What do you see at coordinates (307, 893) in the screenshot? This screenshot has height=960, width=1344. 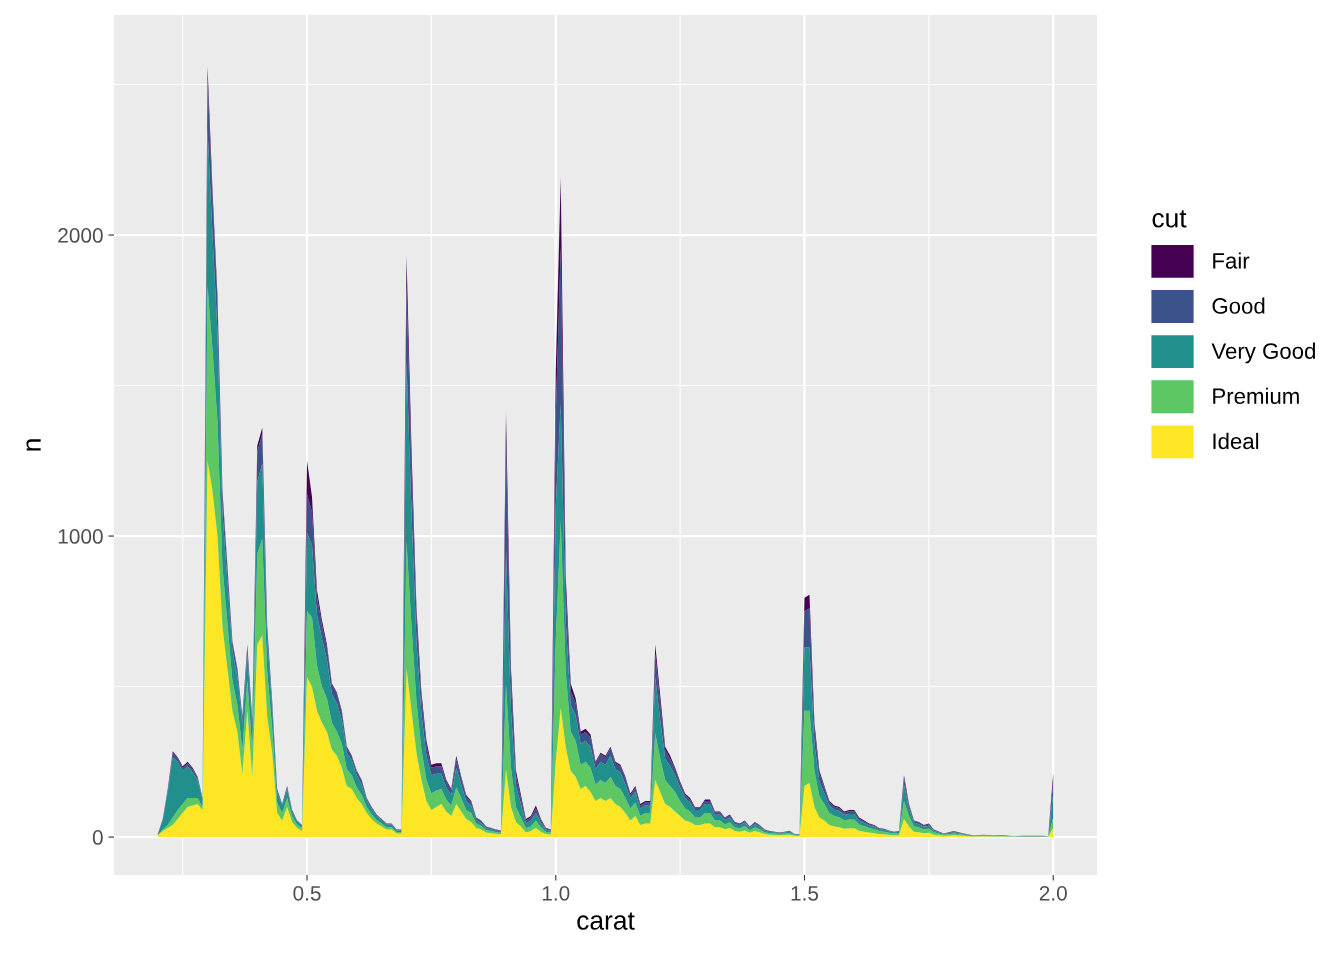 I see `x-tick-label: 0.5` at bounding box center [307, 893].